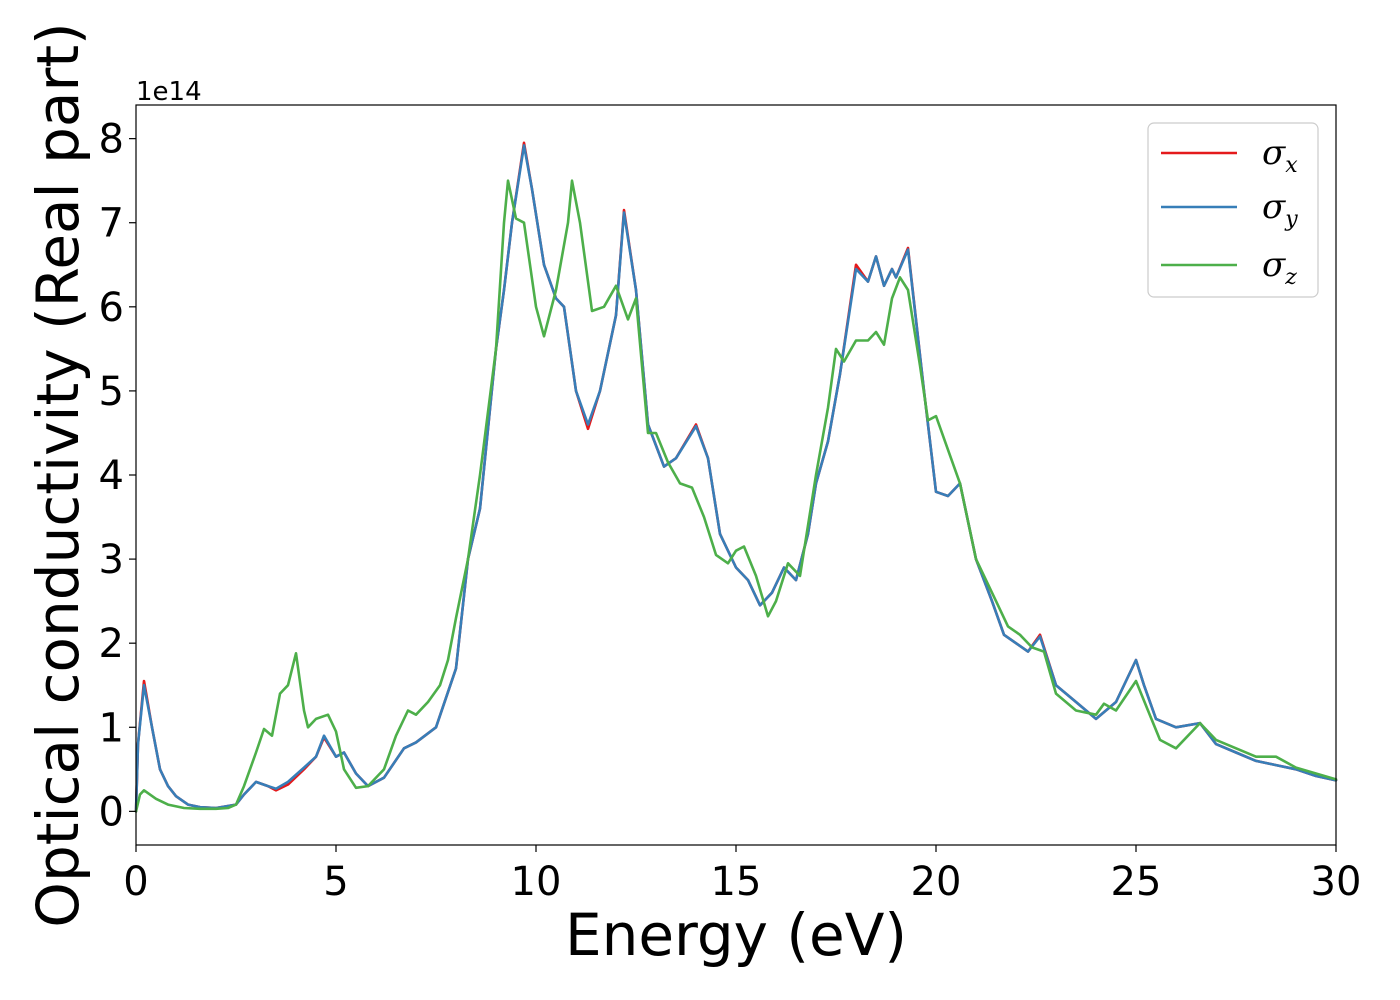 The image size is (1400, 1000). What do you see at coordinates (1279, 267) in the screenshot?
I see `legend-label-z: σz` at bounding box center [1279, 267].